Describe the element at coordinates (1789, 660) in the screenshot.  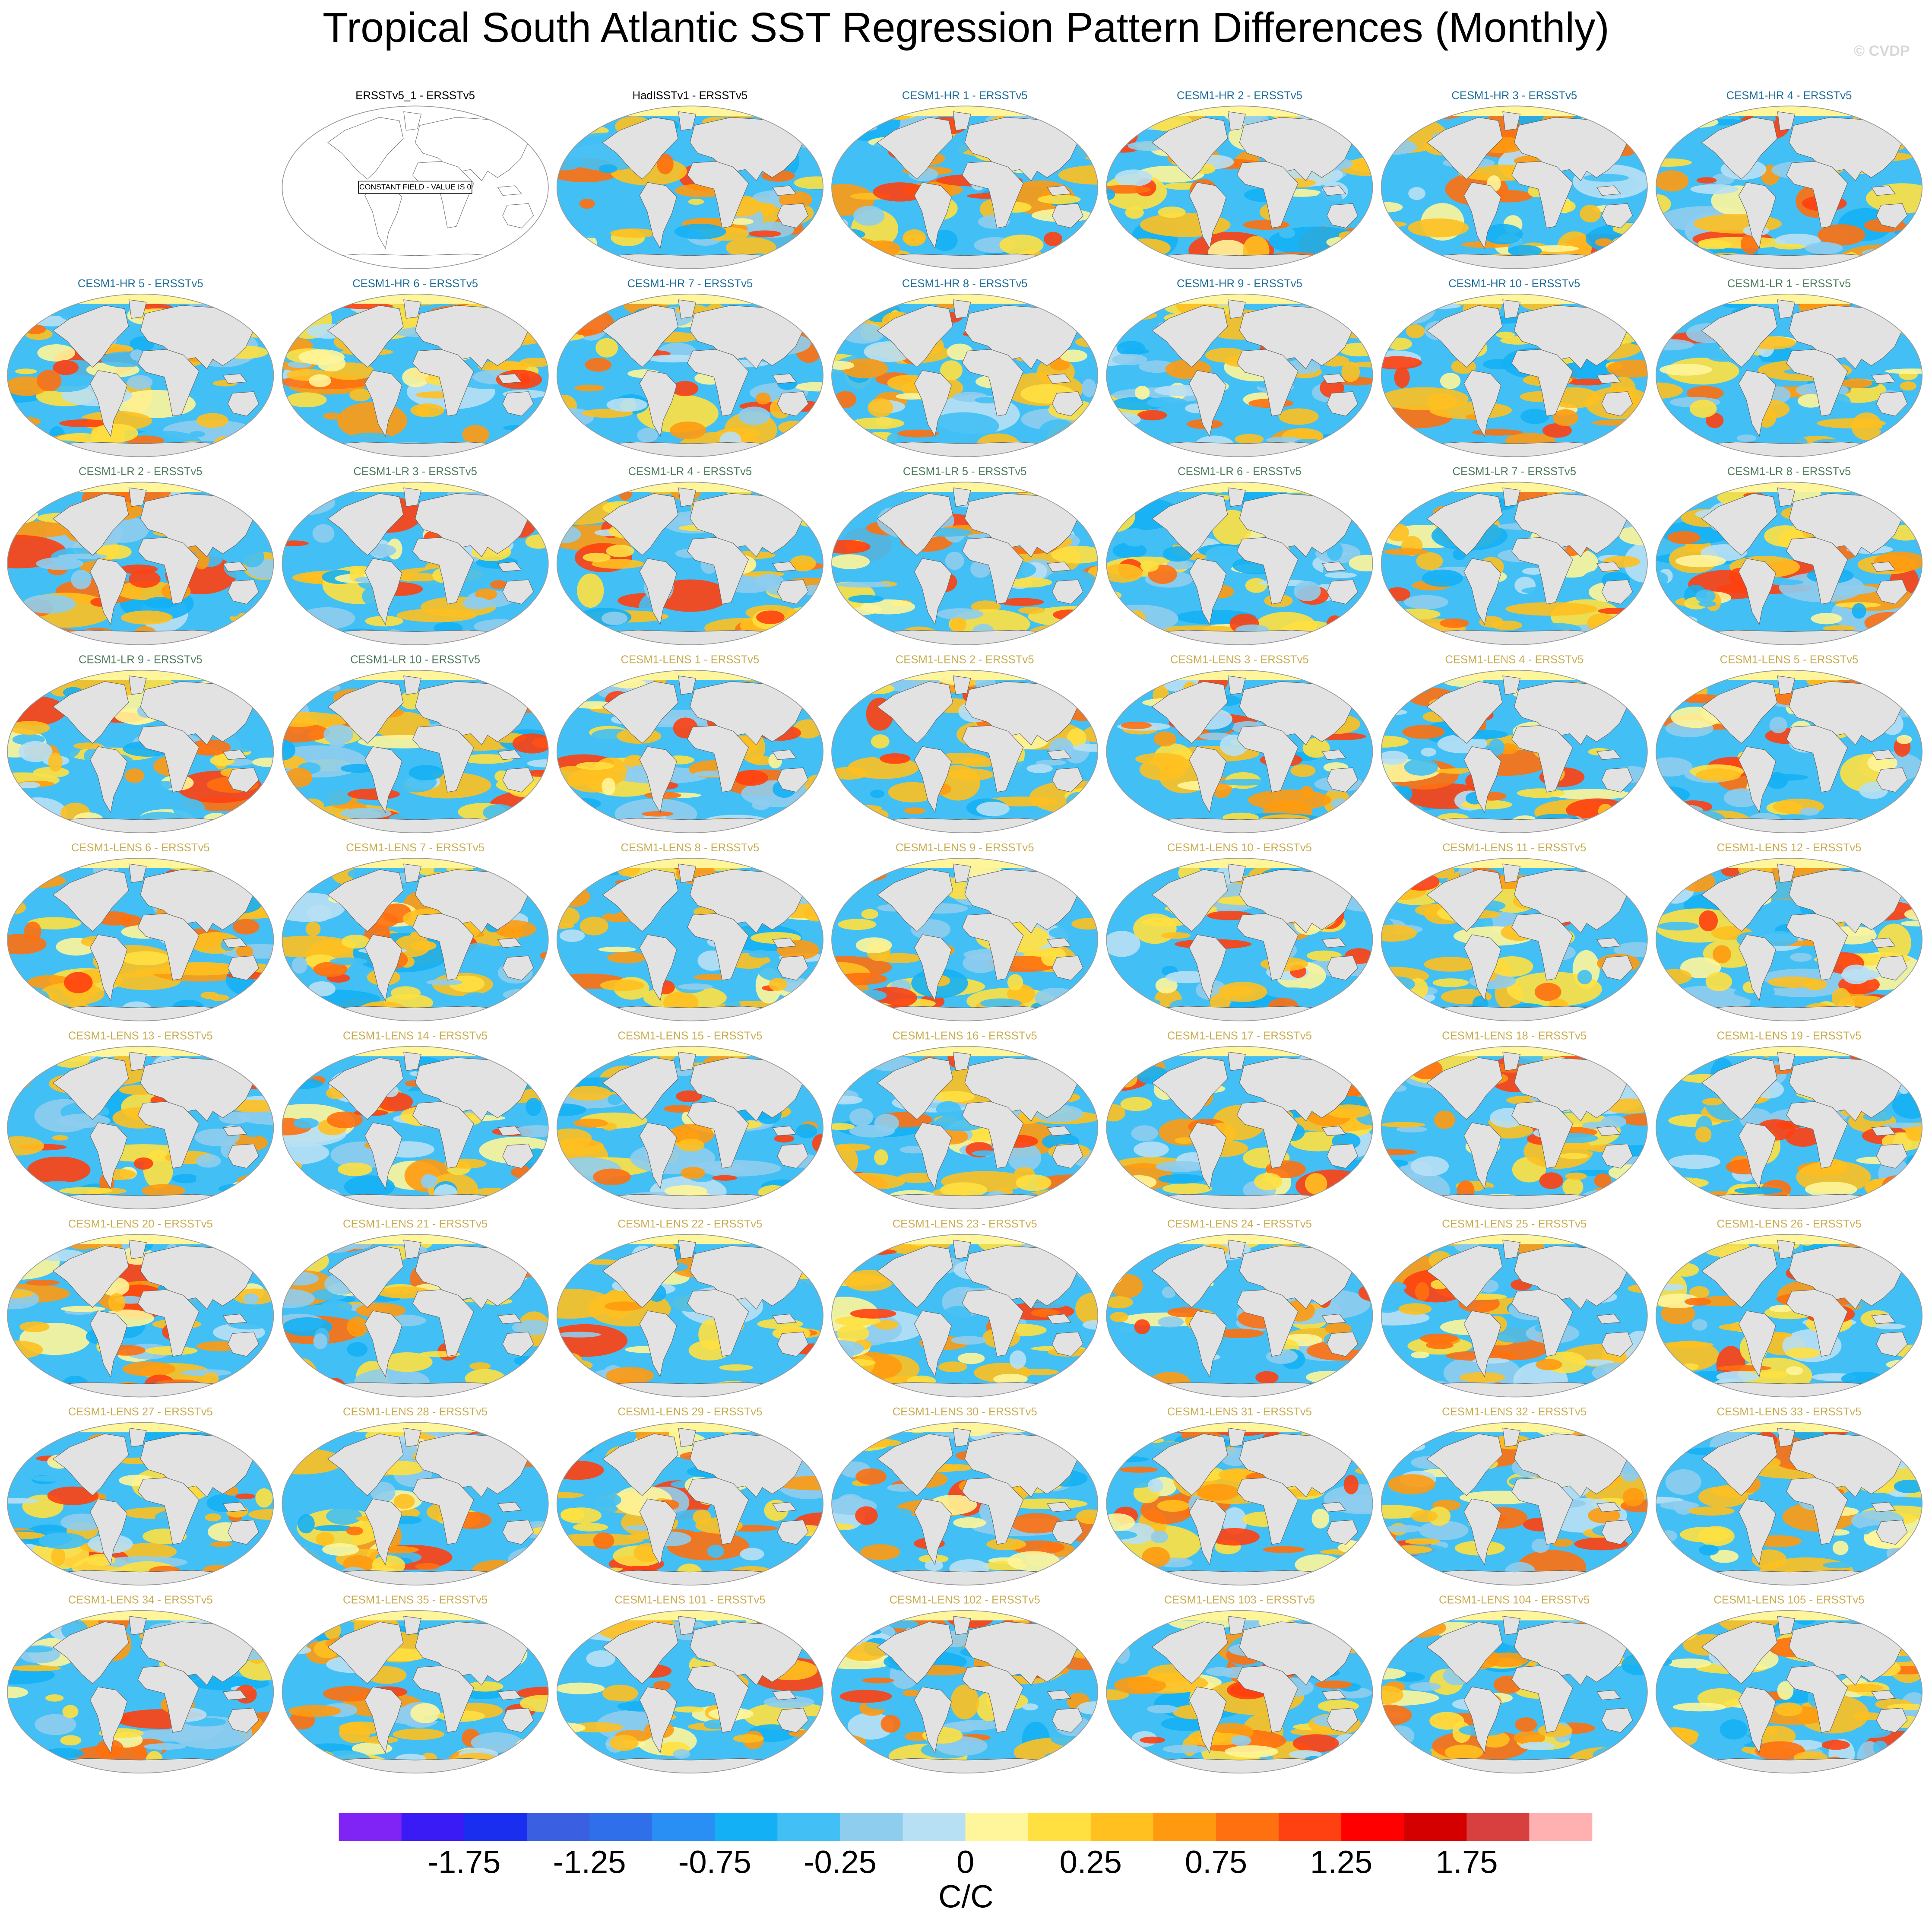
I see `panel-title: CESM1-LENS 5 - ERSSTv5` at that location.